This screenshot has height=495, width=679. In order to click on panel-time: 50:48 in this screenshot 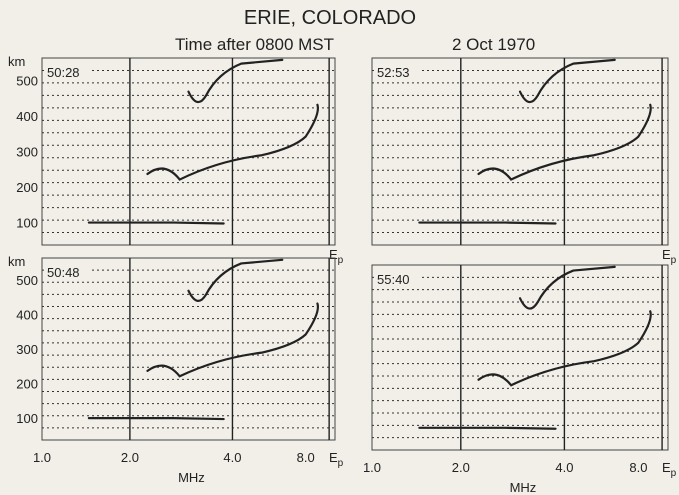, I will do `click(63, 272)`.